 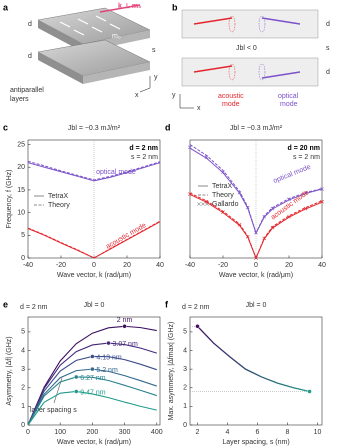 I want to click on x-tick-label: 40, so click(x=322, y=265).